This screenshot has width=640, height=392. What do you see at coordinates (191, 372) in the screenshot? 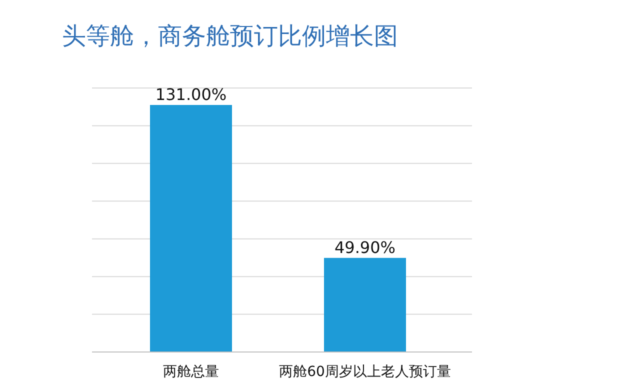
I see `x-tick-label: 两舱总量` at bounding box center [191, 372].